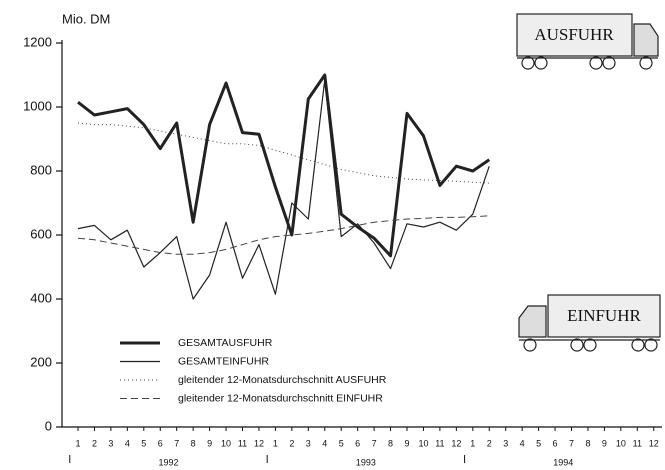 This screenshot has width=665, height=470. Describe the element at coordinates (41, 361) in the screenshot. I see `y-tick-label: 200` at that location.